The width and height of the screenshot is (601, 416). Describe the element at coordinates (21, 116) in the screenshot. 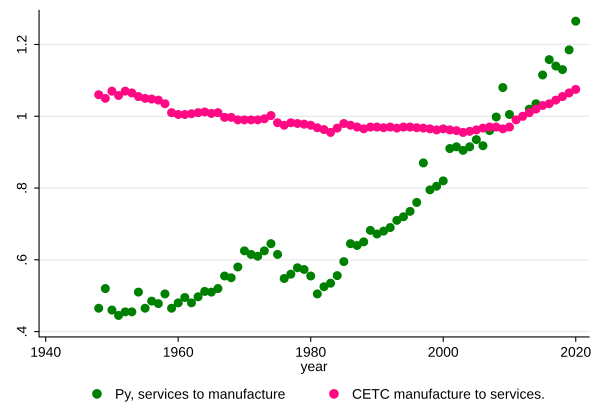

I see `y-tick-label: 1` at that location.